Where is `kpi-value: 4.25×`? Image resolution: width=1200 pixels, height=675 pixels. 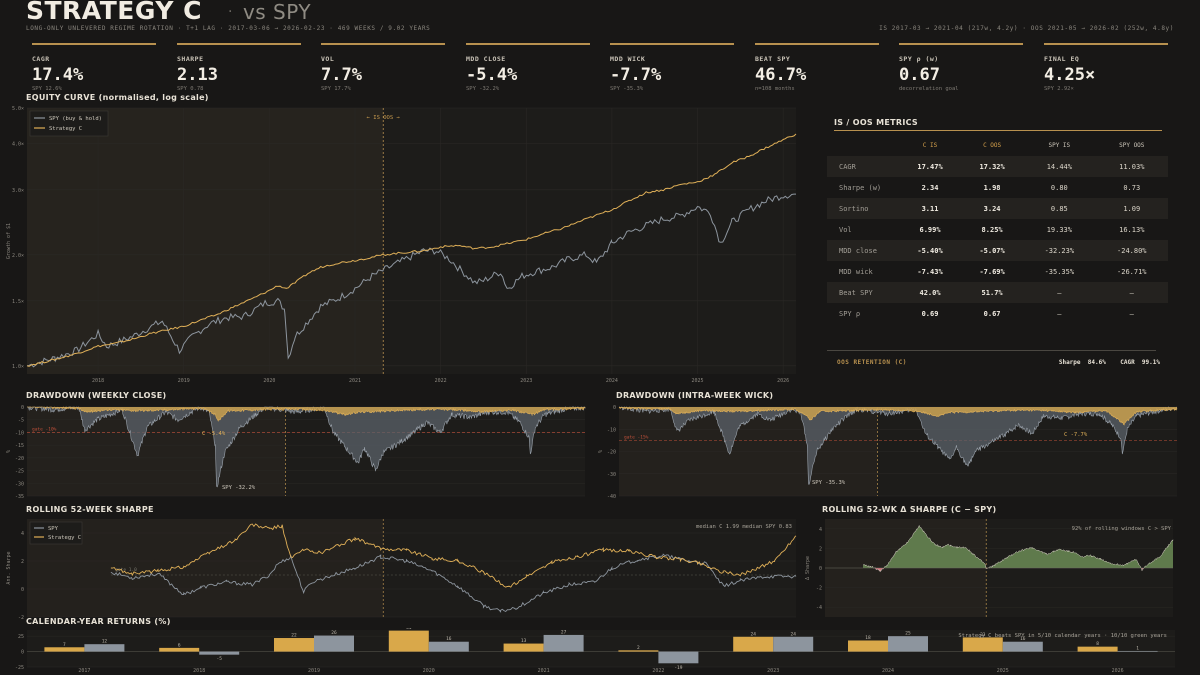 kpi-value: 4.25× is located at coordinates (1070, 75).